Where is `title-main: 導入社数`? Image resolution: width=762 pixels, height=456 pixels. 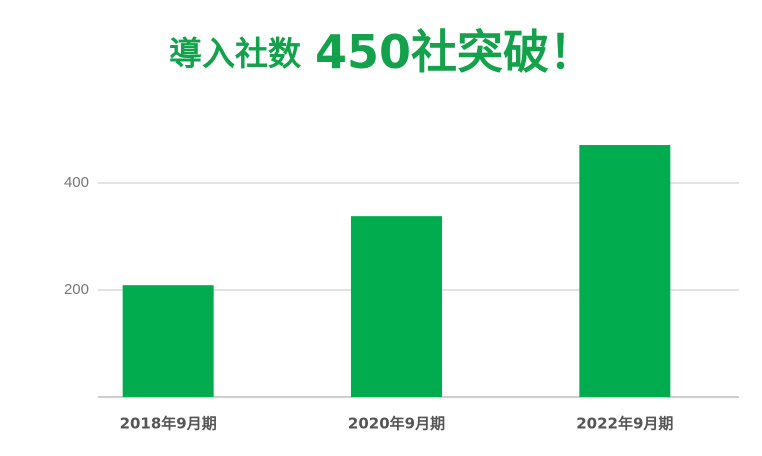 title-main: 導入社数 is located at coordinates (235, 53).